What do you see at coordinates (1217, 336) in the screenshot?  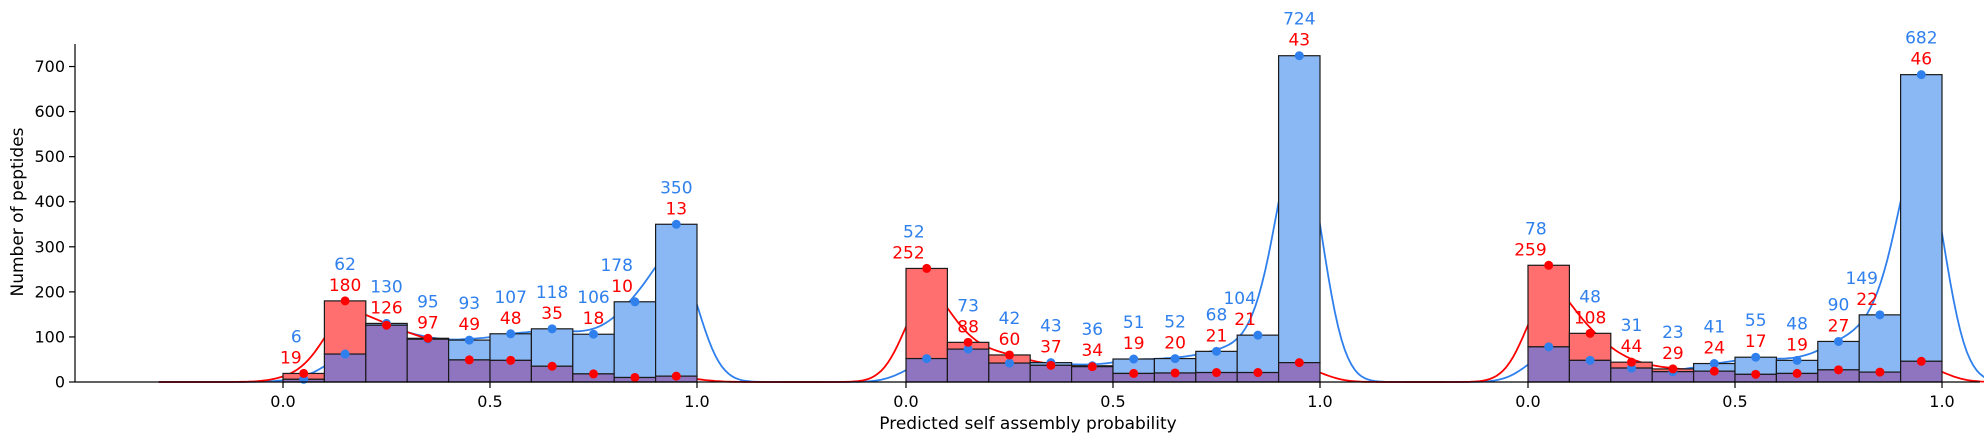 I see `red-data-label: 21` at bounding box center [1217, 336].